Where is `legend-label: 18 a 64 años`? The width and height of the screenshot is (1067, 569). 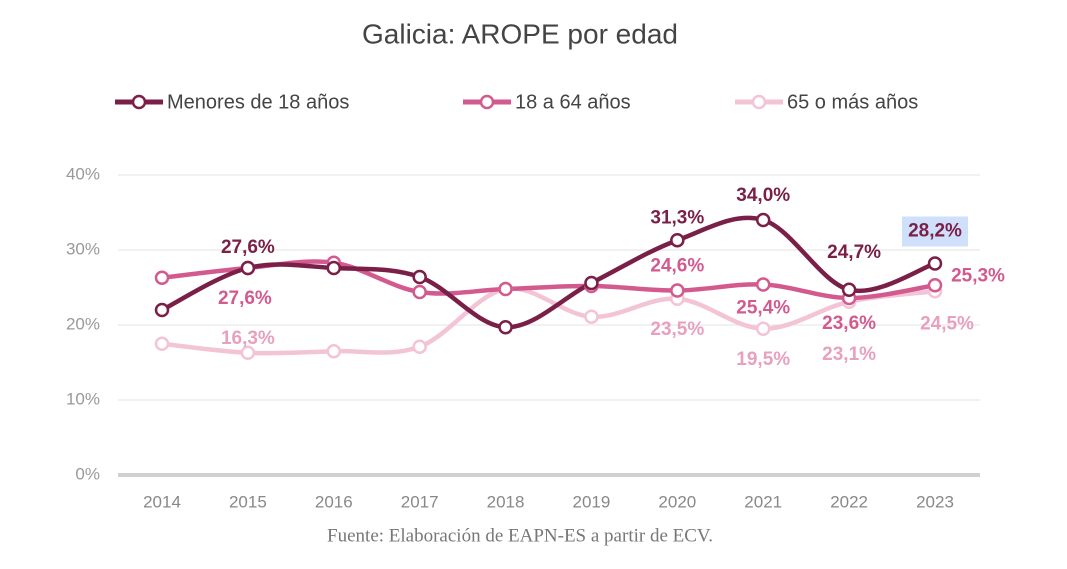 legend-label: 18 a 64 años is located at coordinates (573, 102).